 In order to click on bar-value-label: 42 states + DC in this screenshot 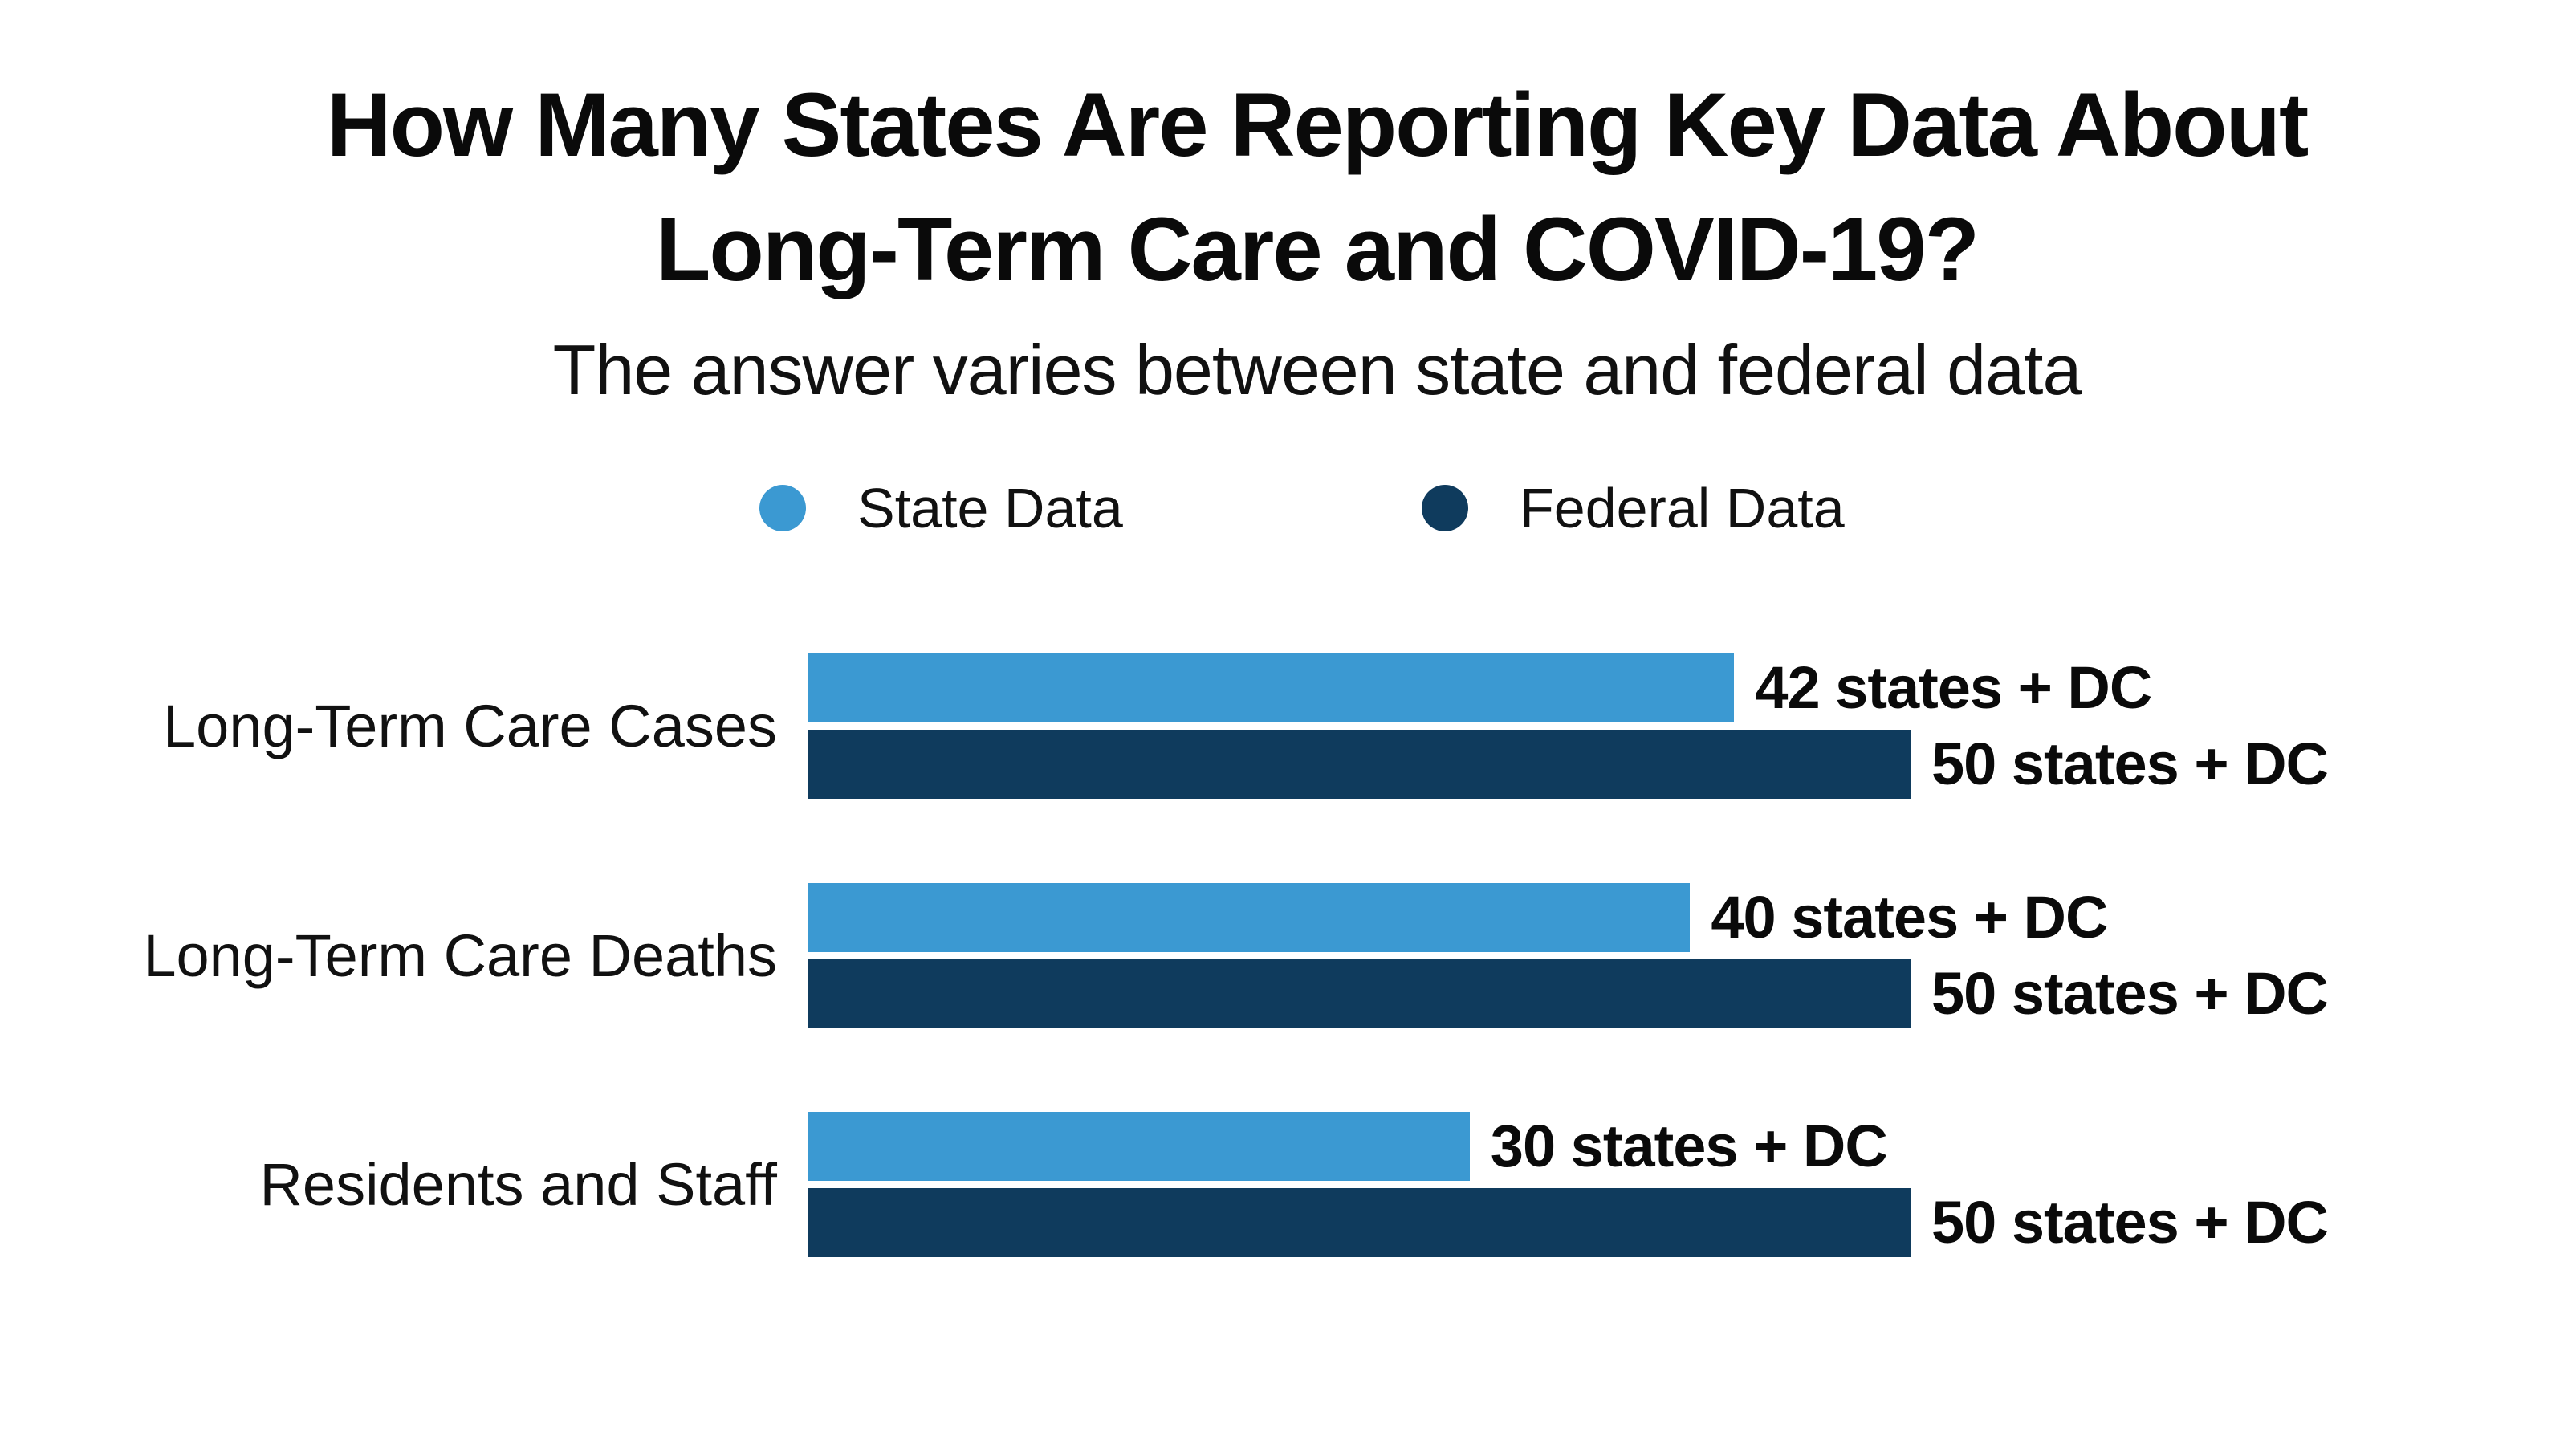, I will do `click(1953, 687)`.